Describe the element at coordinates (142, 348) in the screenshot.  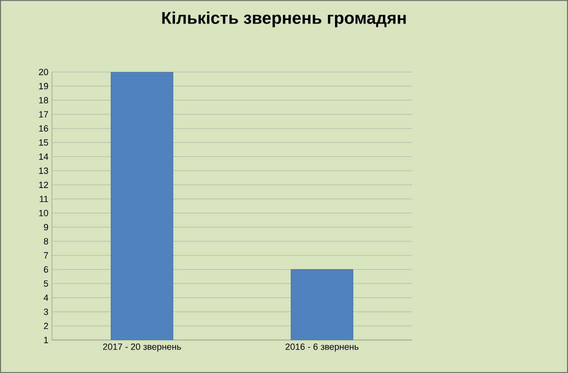
I see `x-tick-label: 2017 - 20 звернень` at that location.